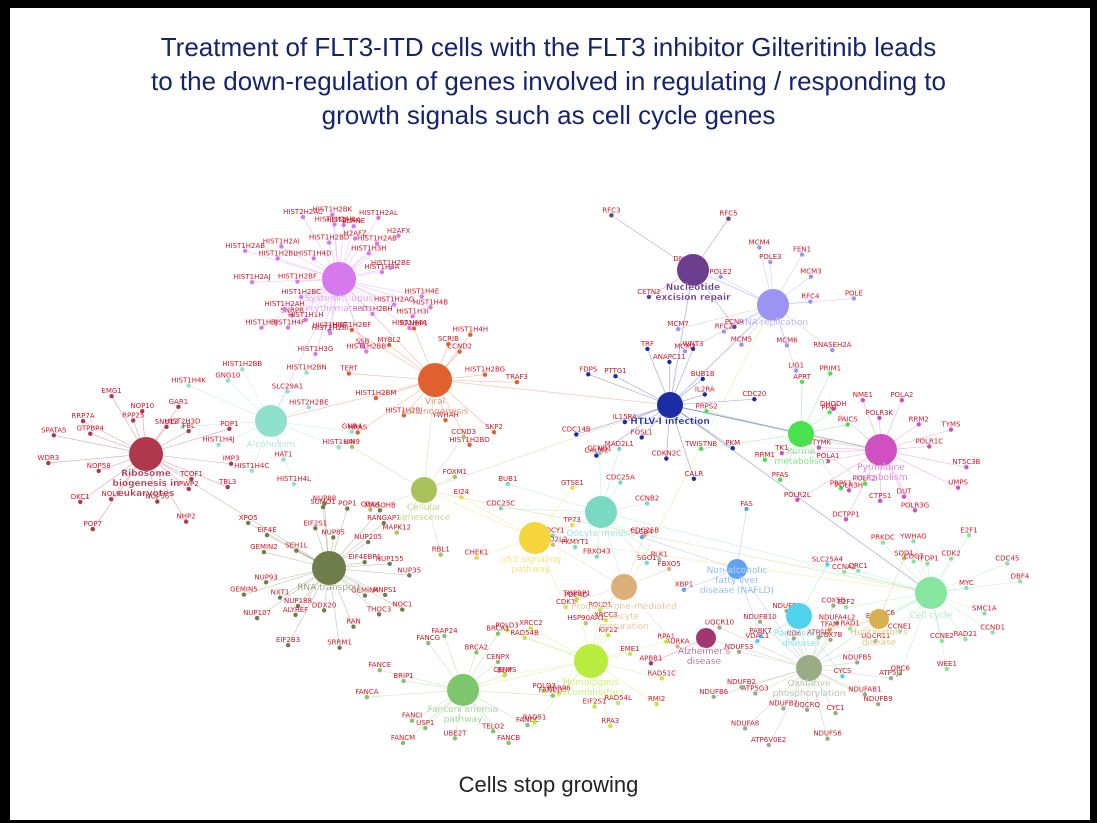 The image size is (1097, 823). What do you see at coordinates (881, 450) in the screenshot?
I see `pathway-hub-pyr` at bounding box center [881, 450].